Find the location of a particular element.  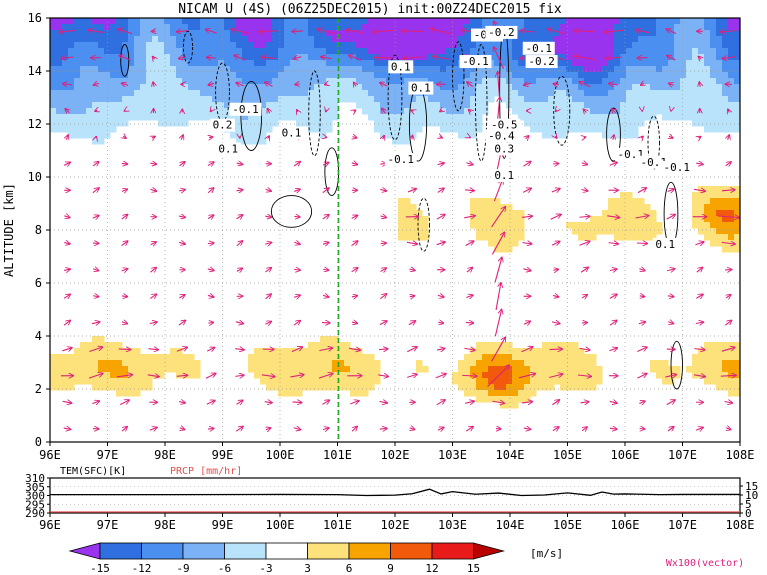

colorbar-tick-label: 15 is located at coordinates (473, 568).